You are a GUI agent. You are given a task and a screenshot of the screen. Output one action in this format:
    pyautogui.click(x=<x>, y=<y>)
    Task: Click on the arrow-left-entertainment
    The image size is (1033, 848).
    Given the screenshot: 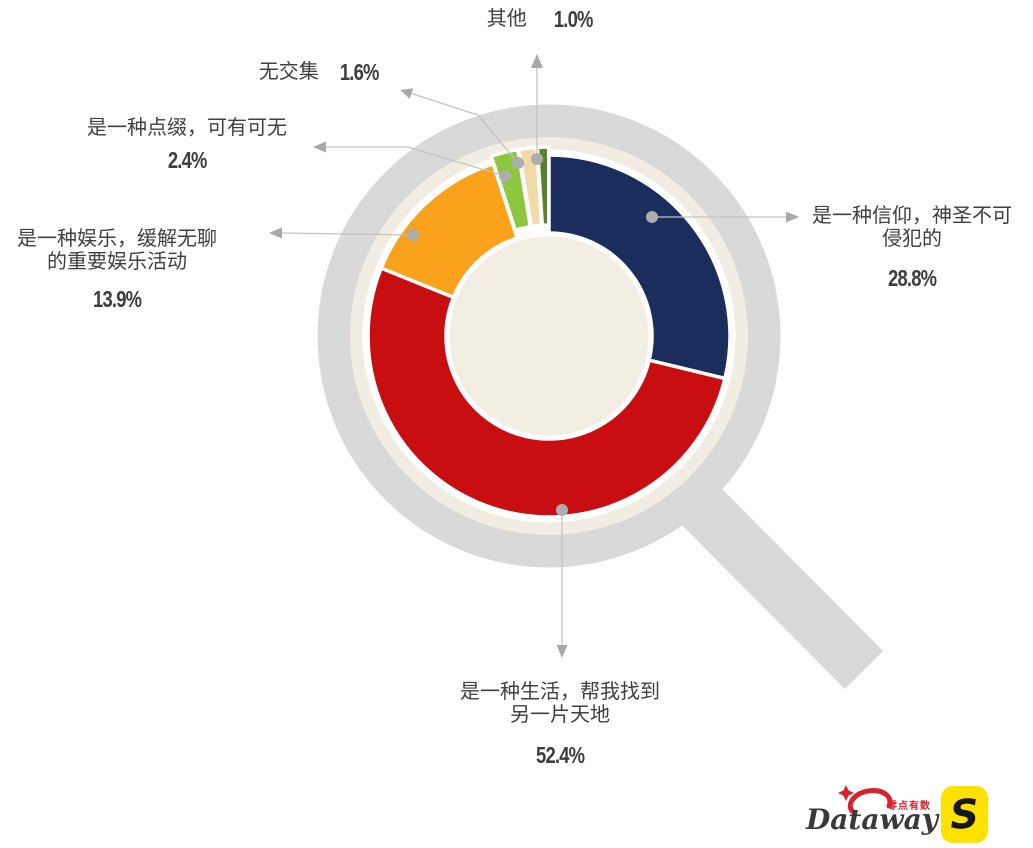 What is the action you would take?
    pyautogui.click(x=275, y=233)
    